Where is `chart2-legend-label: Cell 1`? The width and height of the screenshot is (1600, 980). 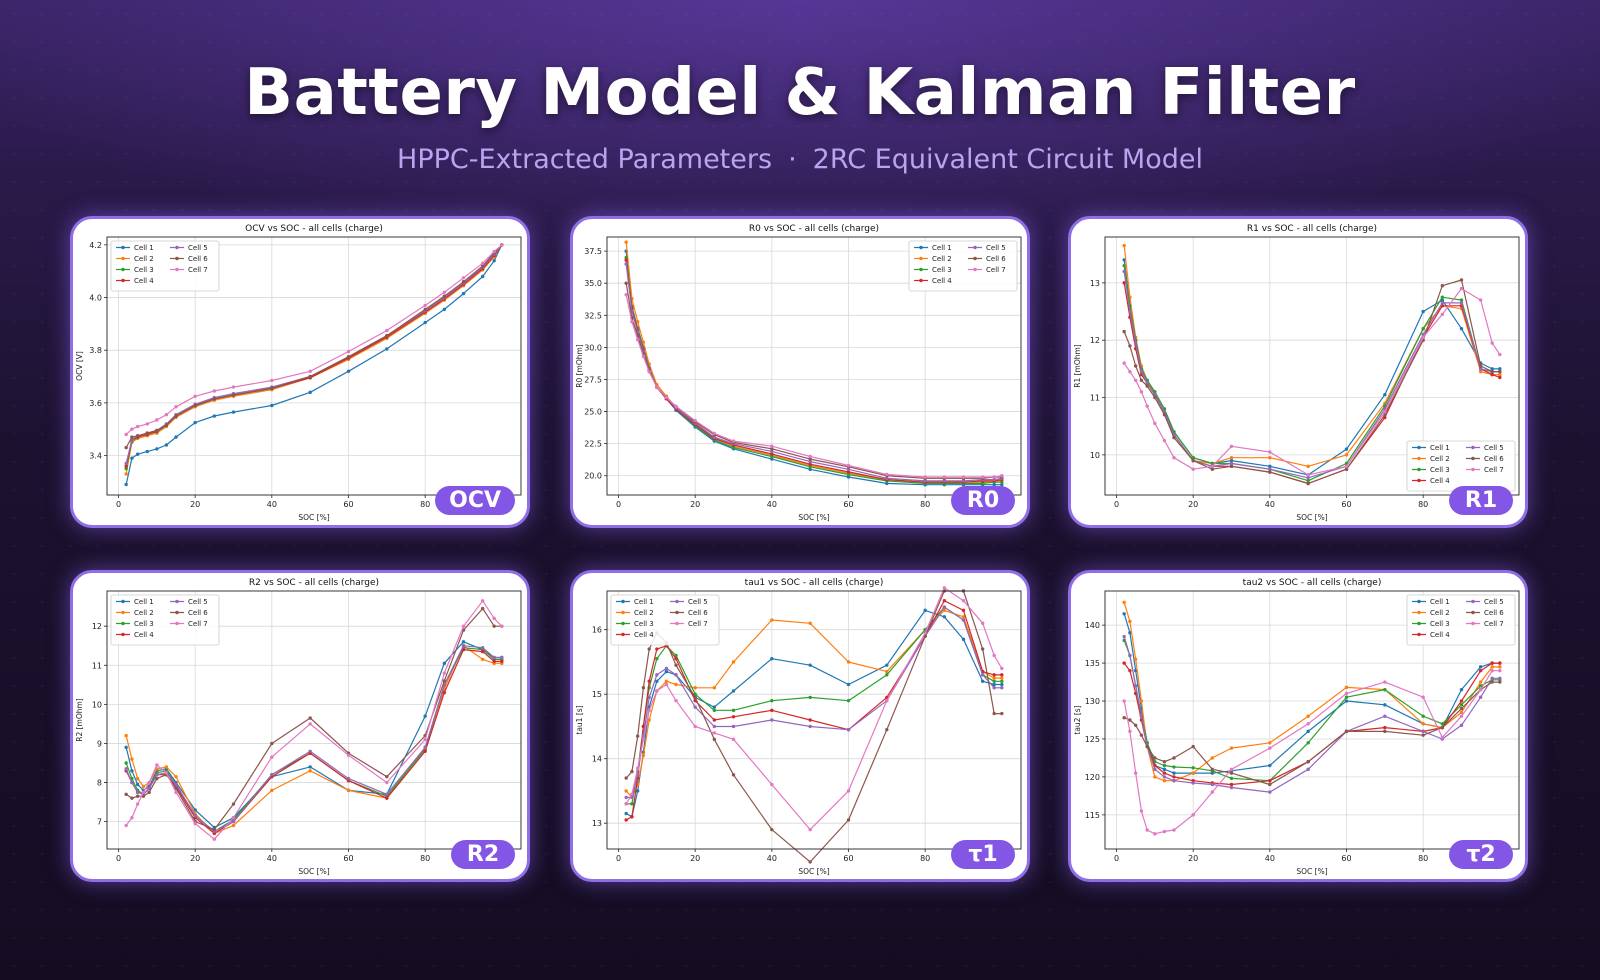
chart2-legend-label: Cell 1 is located at coordinates (942, 248).